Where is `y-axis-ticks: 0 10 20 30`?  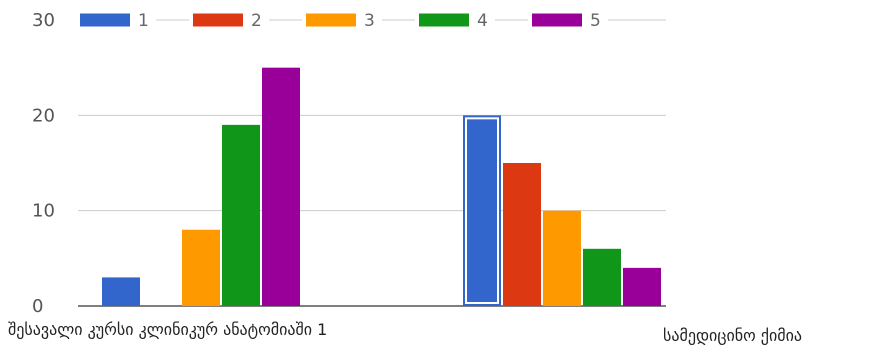
y-axis-ticks: 0 10 20 30 is located at coordinates (43, 163).